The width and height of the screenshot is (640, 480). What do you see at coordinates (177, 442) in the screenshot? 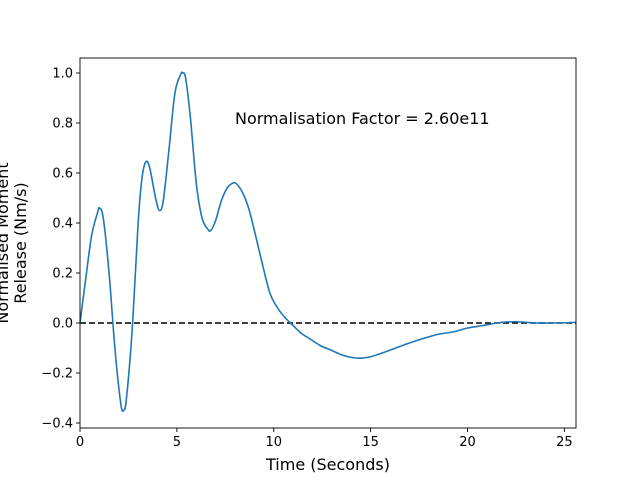
I see `x-tick-label: 5` at bounding box center [177, 442].